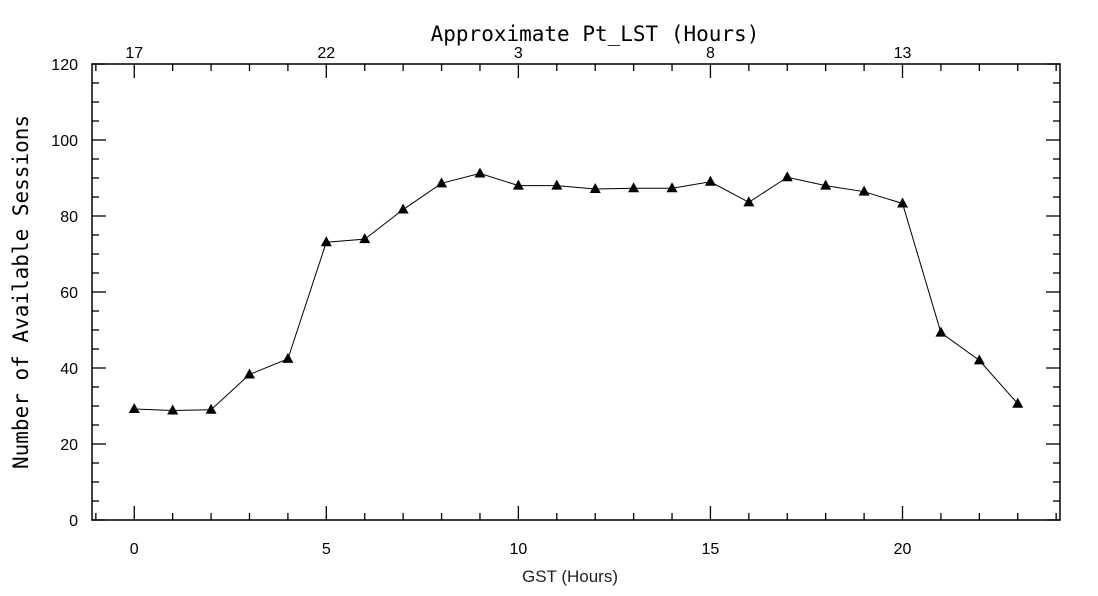  I want to click on top-x-tick-label: 3, so click(518, 53).